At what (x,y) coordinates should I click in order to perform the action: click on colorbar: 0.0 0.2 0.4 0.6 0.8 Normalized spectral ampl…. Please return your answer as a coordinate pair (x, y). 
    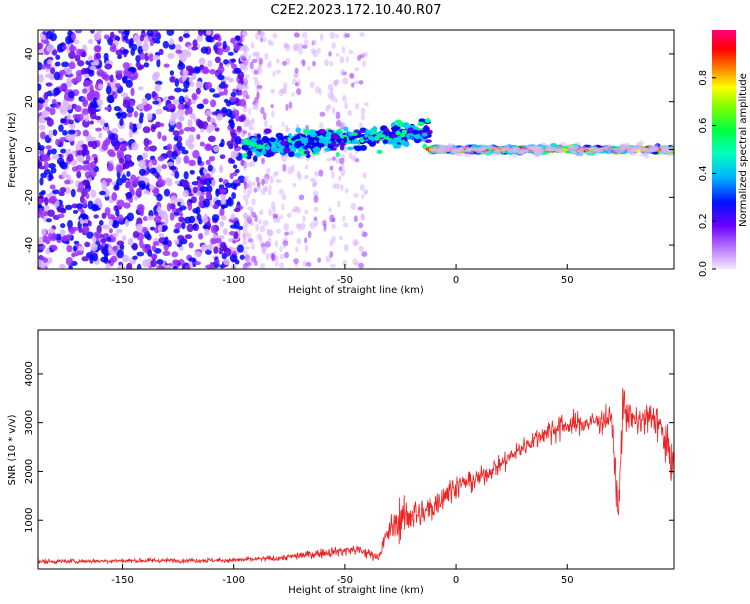
    Looking at the image, I should click on (723, 153).